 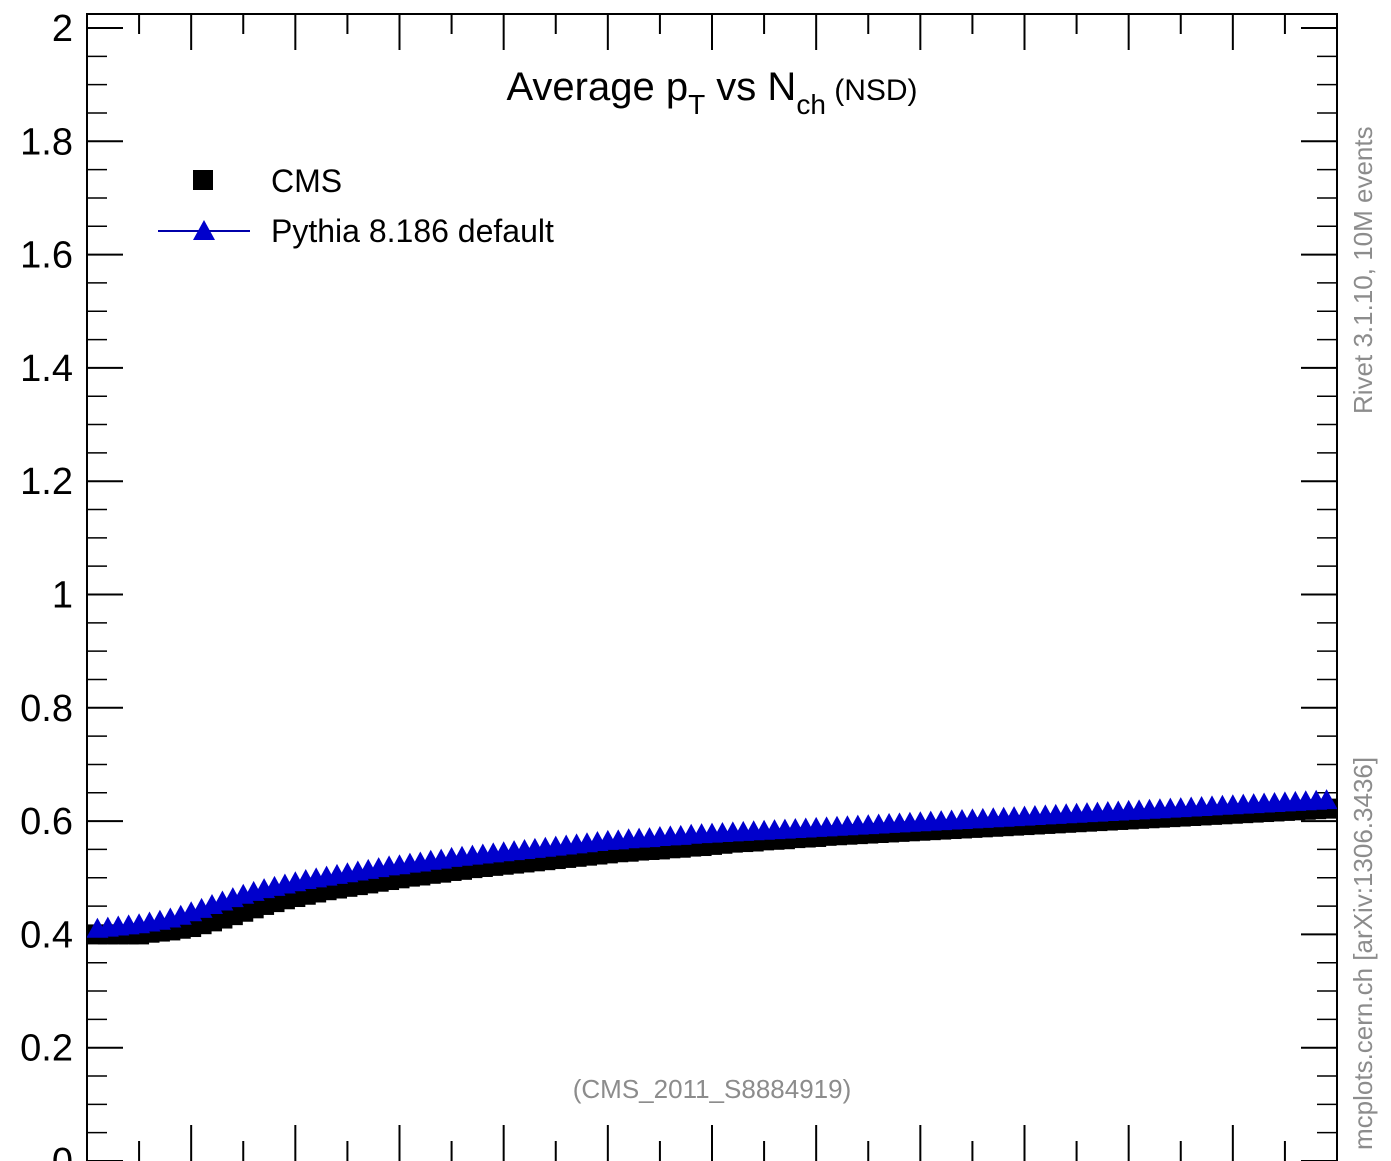 I want to click on y-tick-label: 0, so click(x=62, y=1151).